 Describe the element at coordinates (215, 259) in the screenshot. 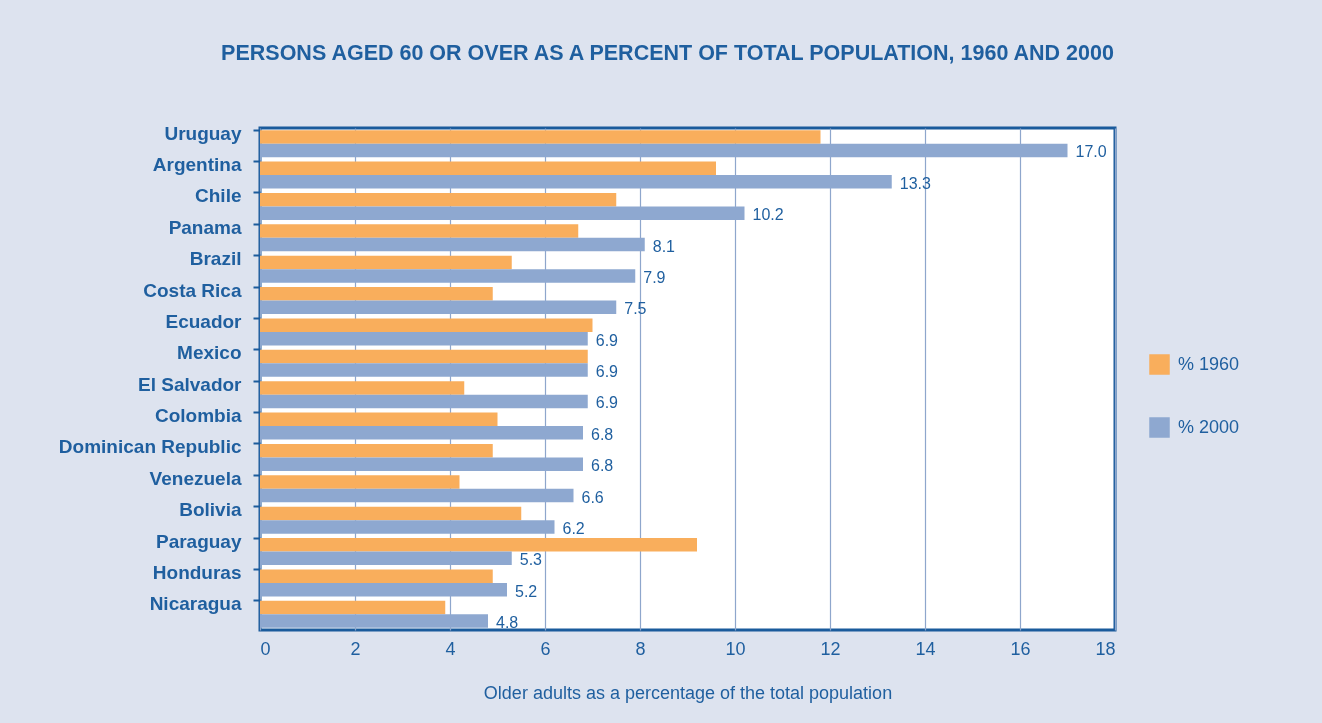

I see `y-tick-label: Brazil` at that location.